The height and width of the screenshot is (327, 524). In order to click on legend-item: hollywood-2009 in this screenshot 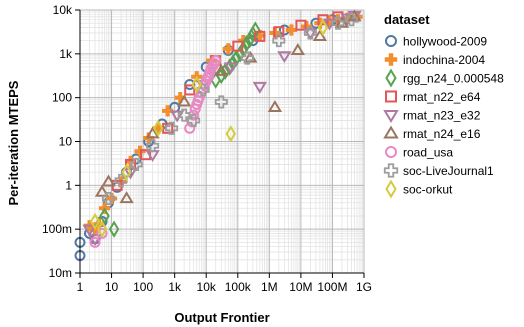, I will do `click(436, 42)`.